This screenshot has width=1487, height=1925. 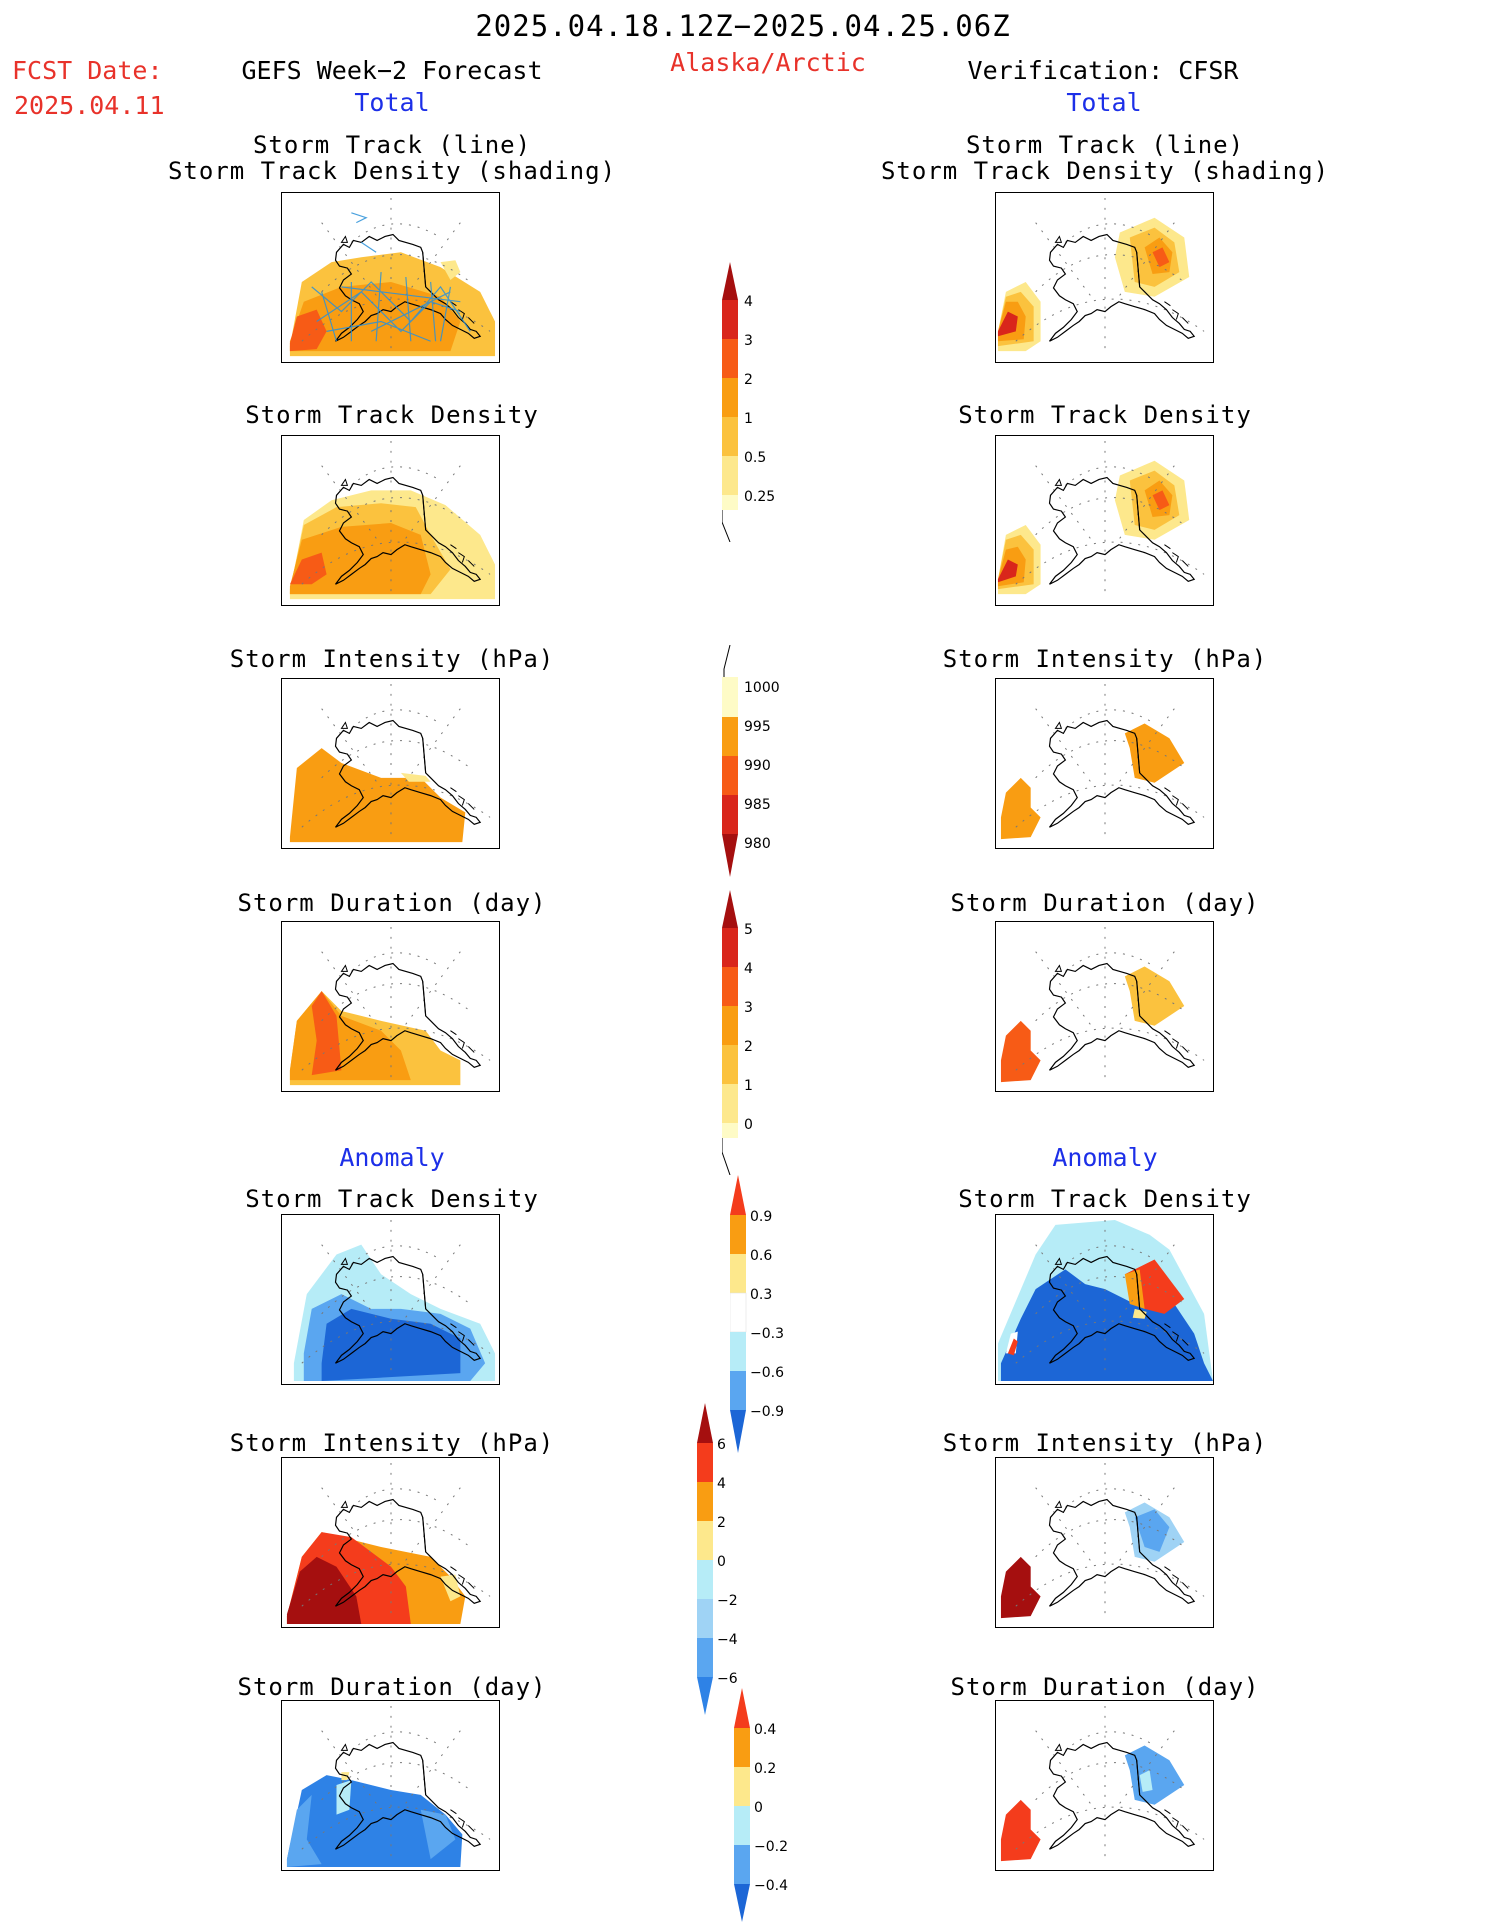 What do you see at coordinates (748, 1125) in the screenshot?
I see `duration-tick-0: 0` at bounding box center [748, 1125].